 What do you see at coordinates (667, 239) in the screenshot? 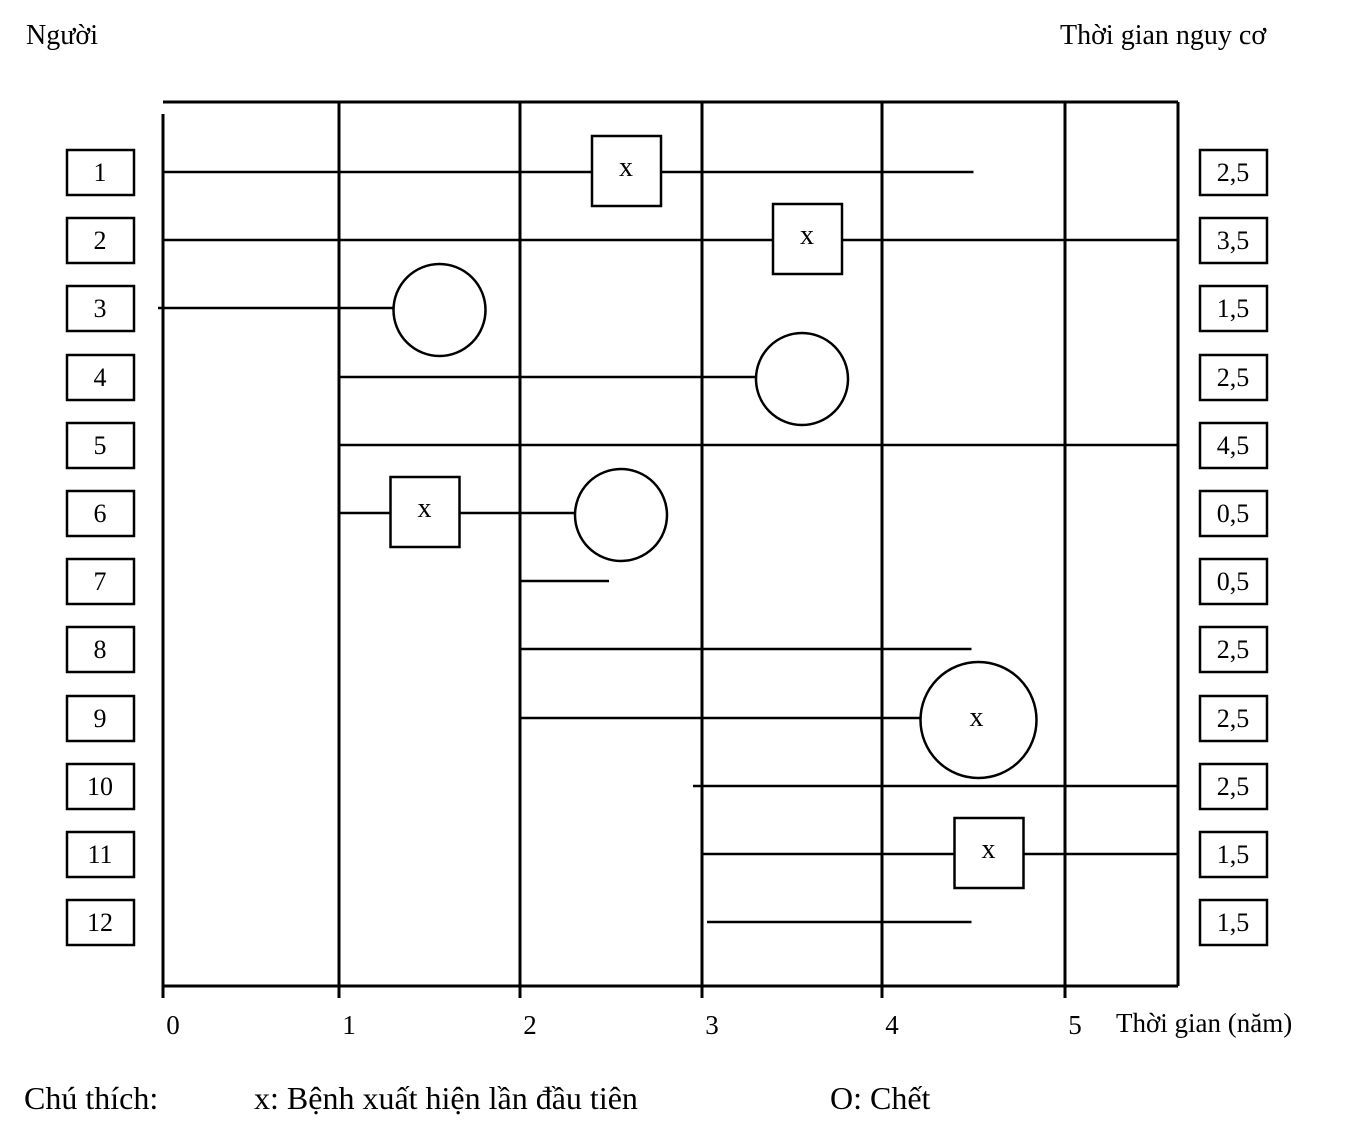
I see `person-row-2: 2 3,5 x` at bounding box center [667, 239].